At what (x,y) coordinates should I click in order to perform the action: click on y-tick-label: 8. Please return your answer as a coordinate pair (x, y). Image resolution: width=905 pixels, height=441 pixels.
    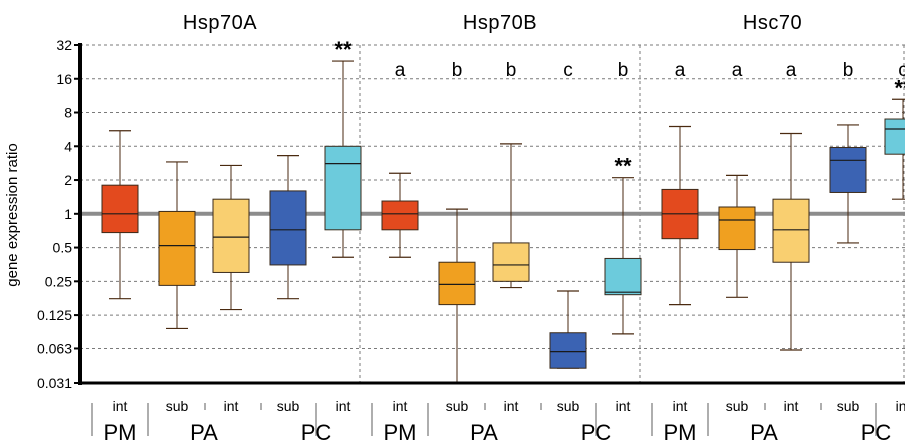
    Looking at the image, I should click on (68, 113).